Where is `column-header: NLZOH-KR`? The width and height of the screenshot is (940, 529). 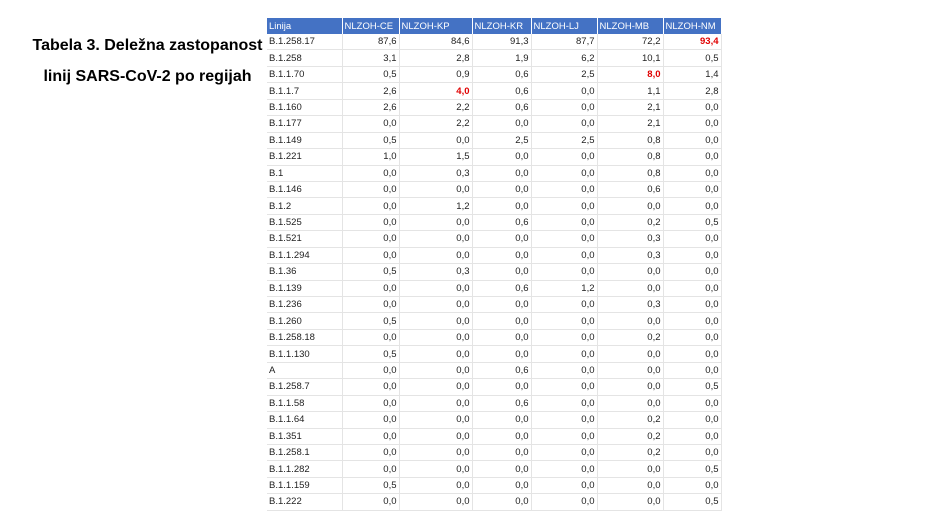 column-header: NLZOH-KR is located at coordinates (502, 26).